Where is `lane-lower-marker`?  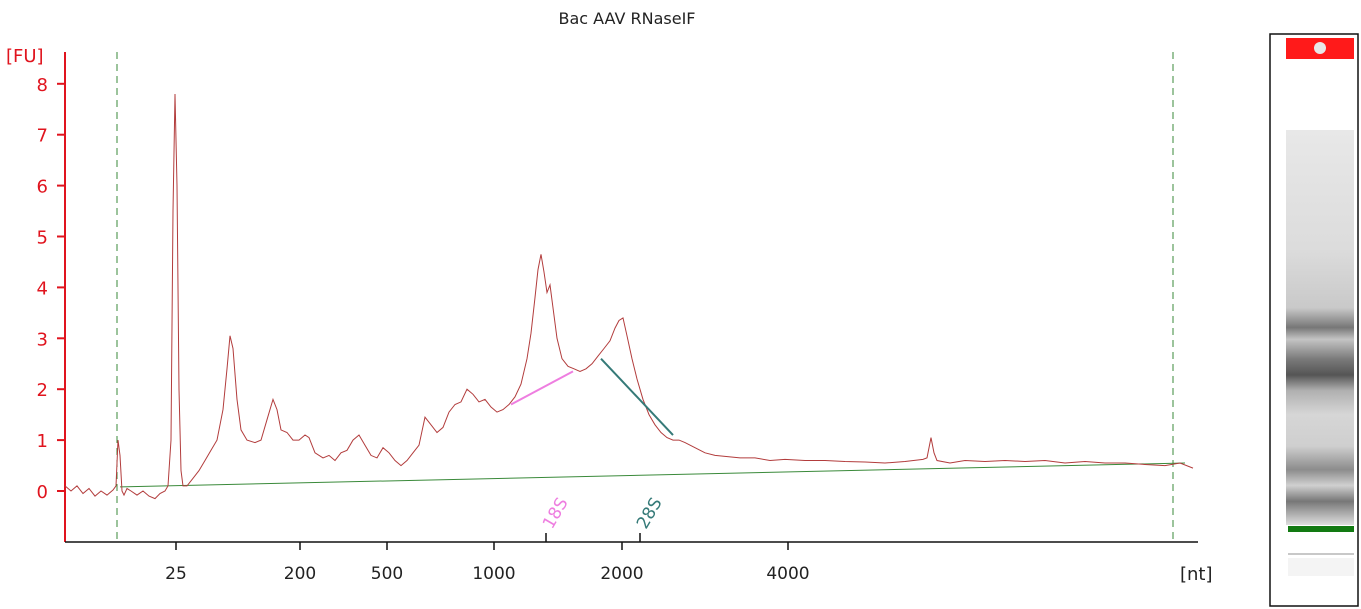
lane-lower-marker is located at coordinates (1321, 529).